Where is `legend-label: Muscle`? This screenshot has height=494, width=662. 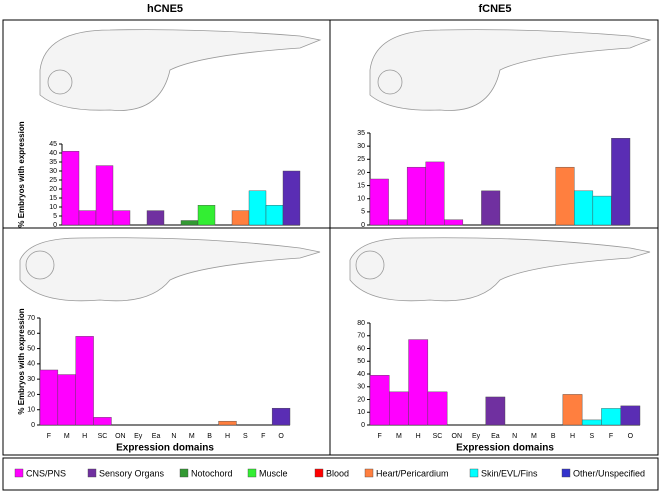
legend-label: Muscle is located at coordinates (273, 473).